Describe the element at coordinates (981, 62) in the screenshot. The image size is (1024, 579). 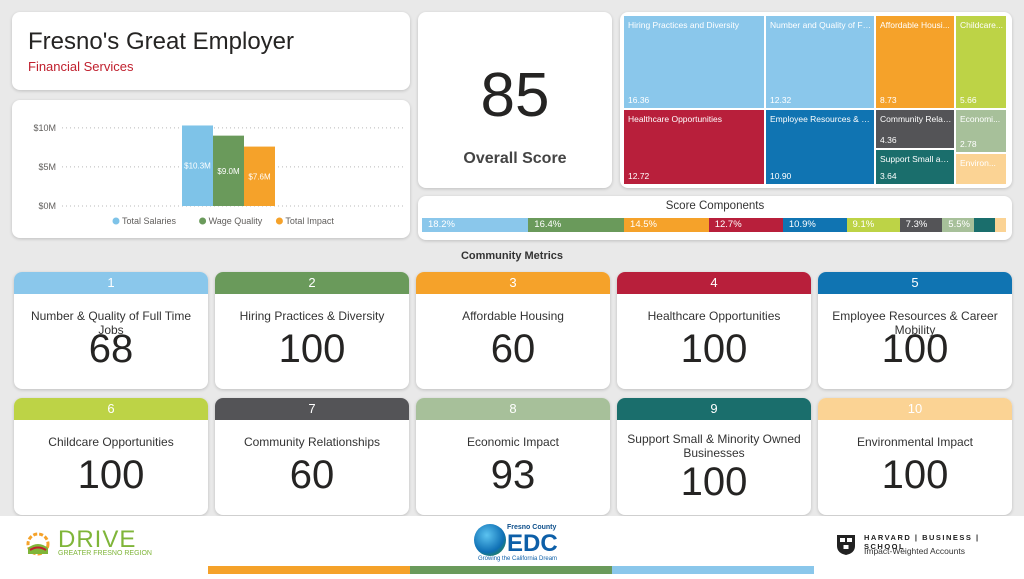
I see `treemap-tile: Childcare... 5.66` at that location.